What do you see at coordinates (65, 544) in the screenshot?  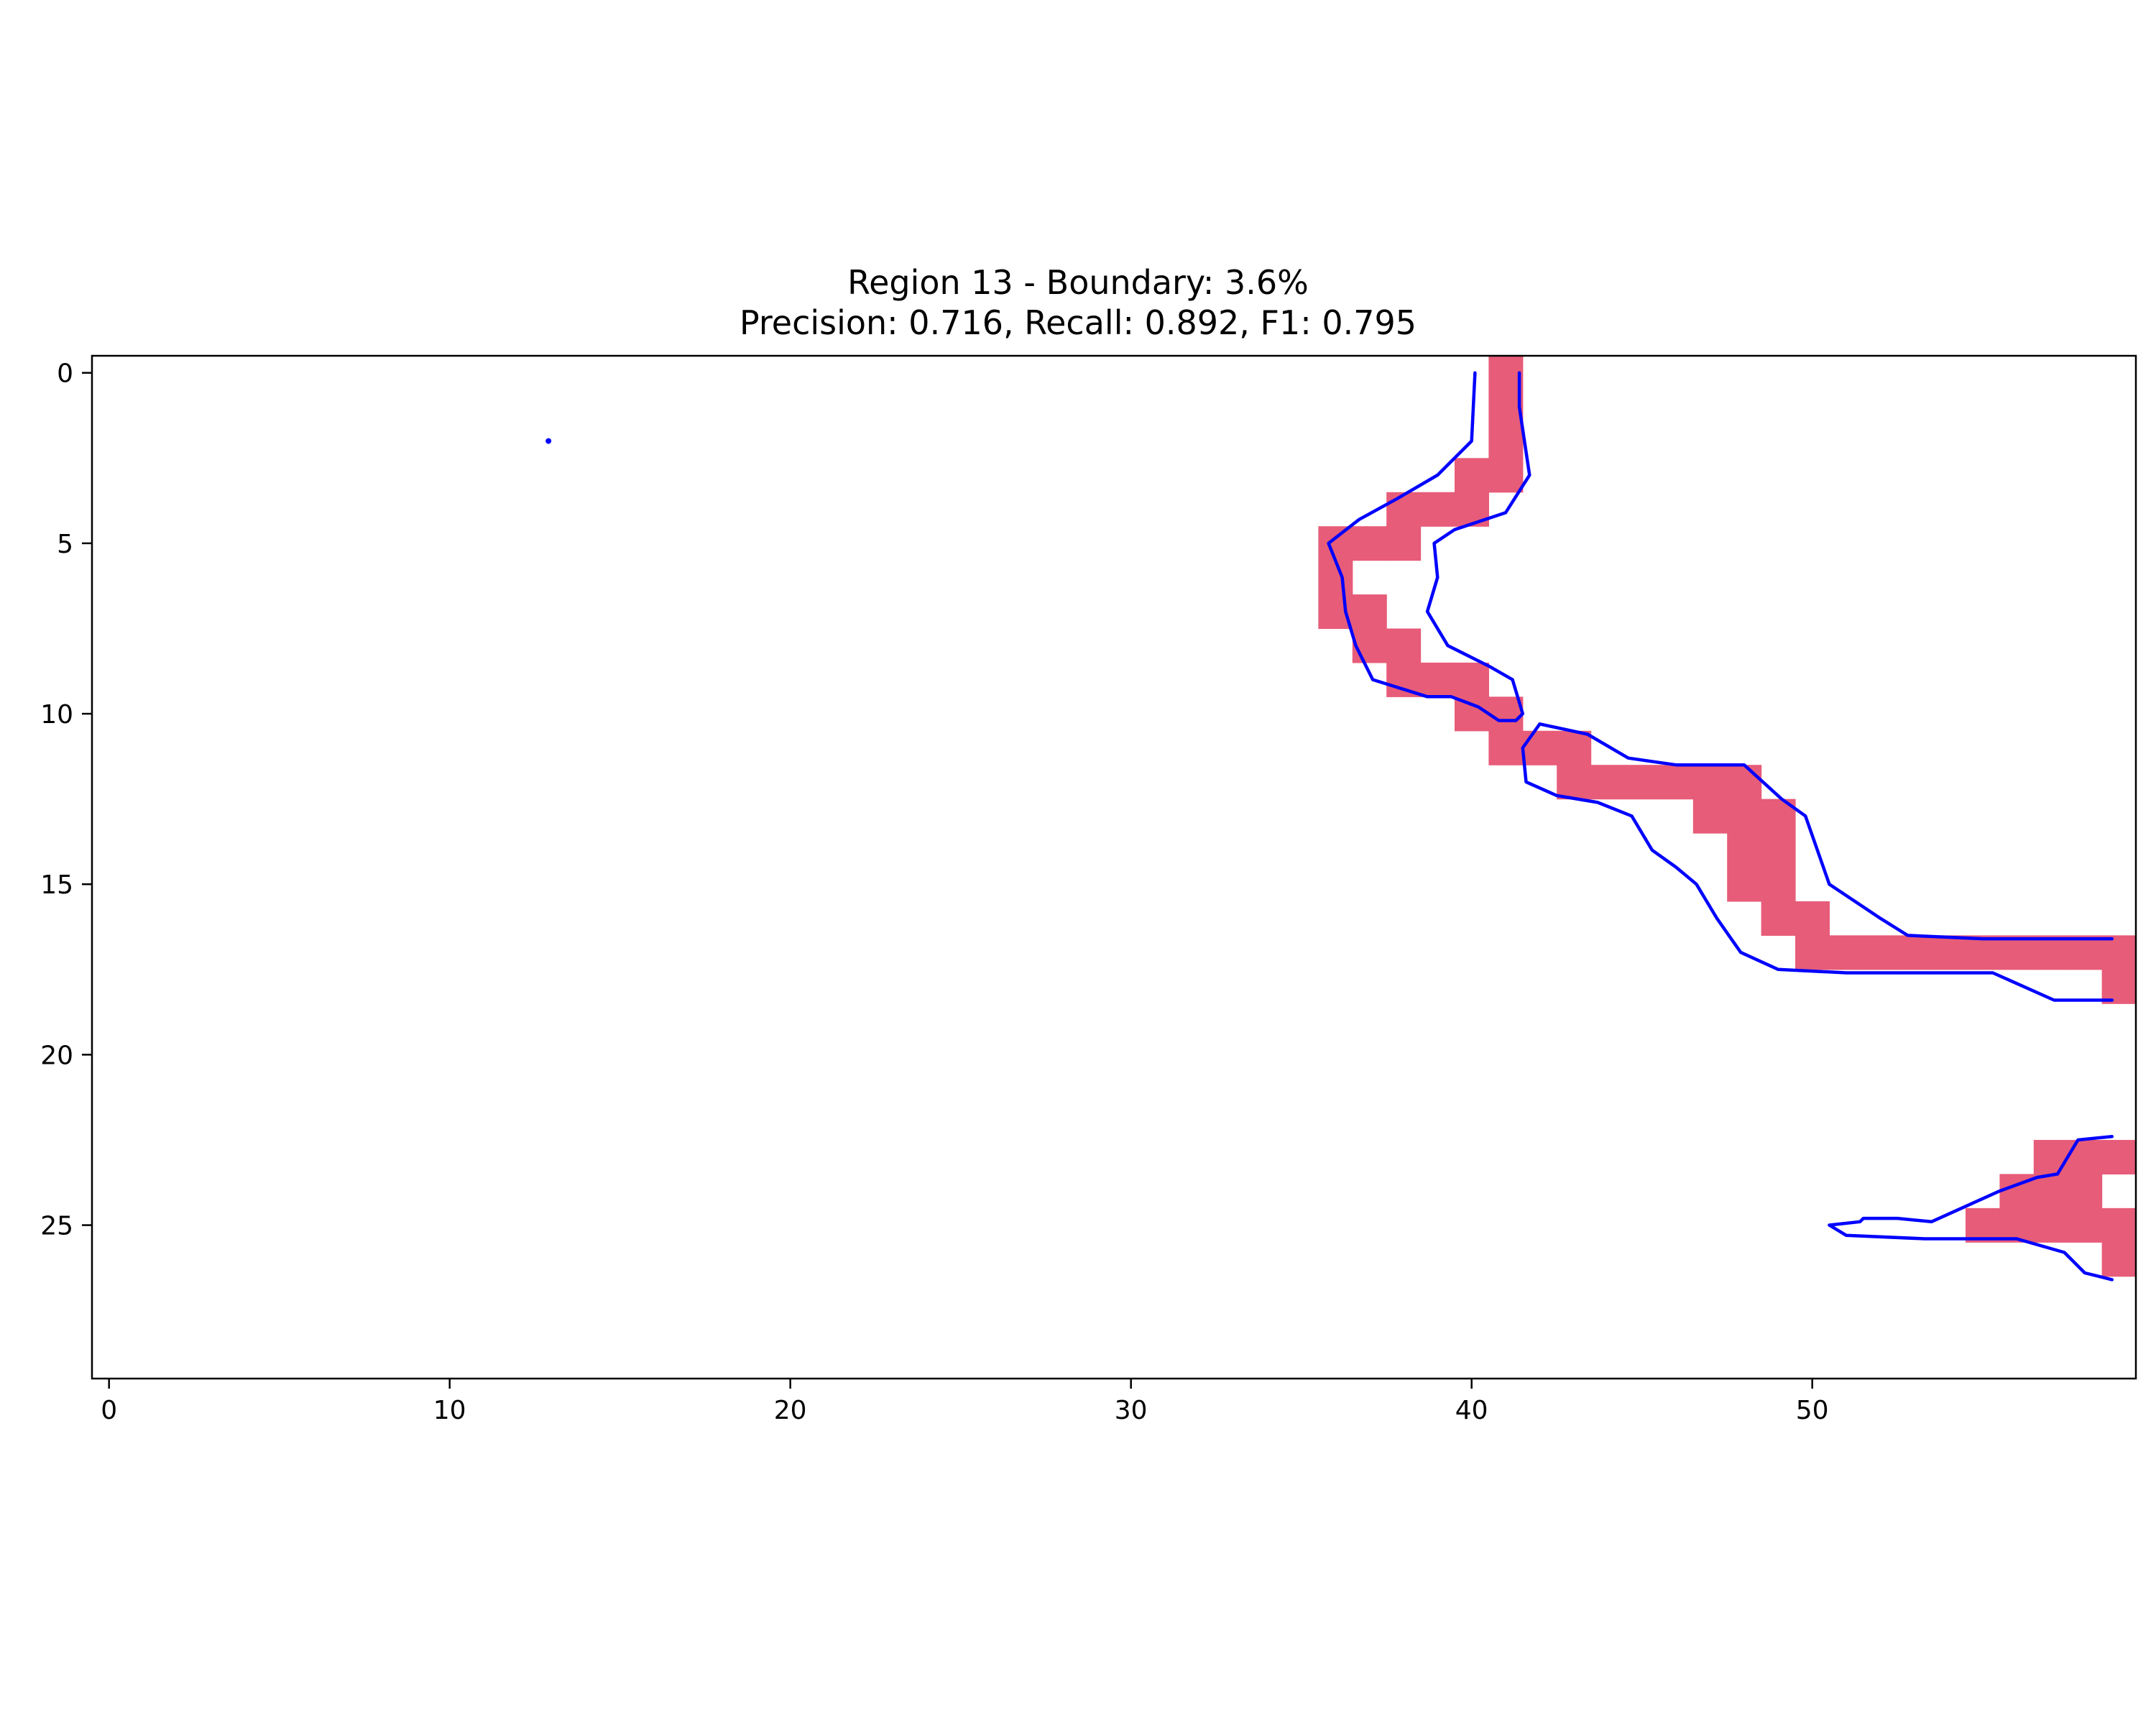 I see `y-tick-label: 5` at bounding box center [65, 544].